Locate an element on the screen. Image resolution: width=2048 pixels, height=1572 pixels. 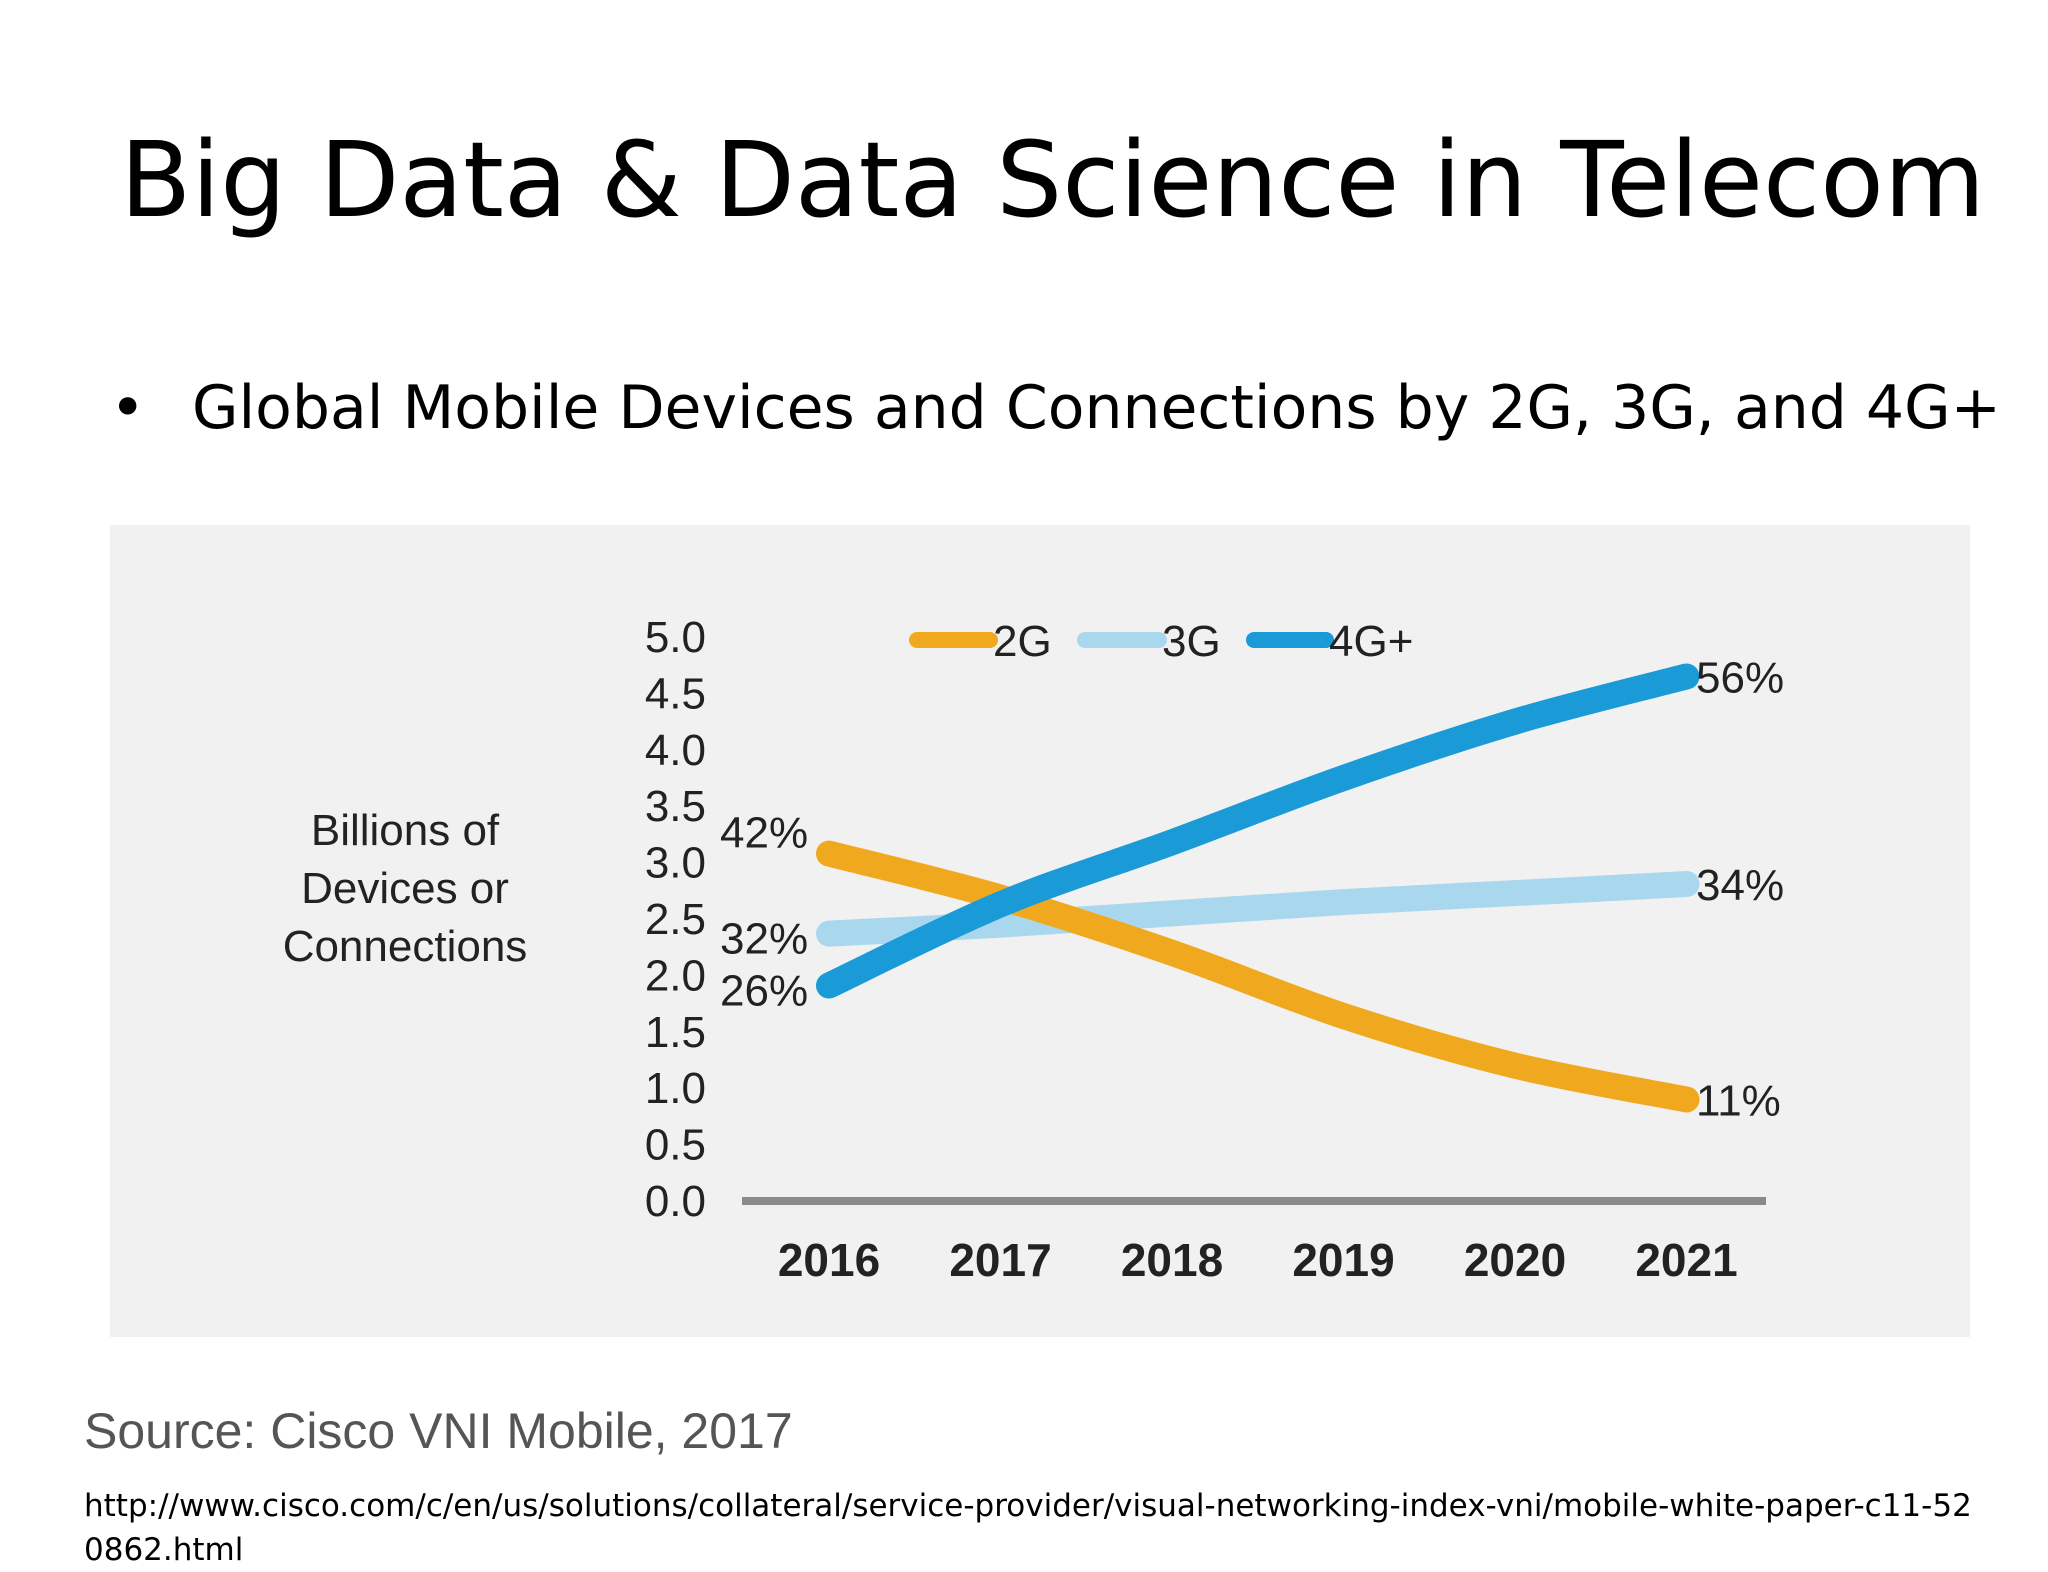
y-tick-label: 3.5 is located at coordinates (675, 806).